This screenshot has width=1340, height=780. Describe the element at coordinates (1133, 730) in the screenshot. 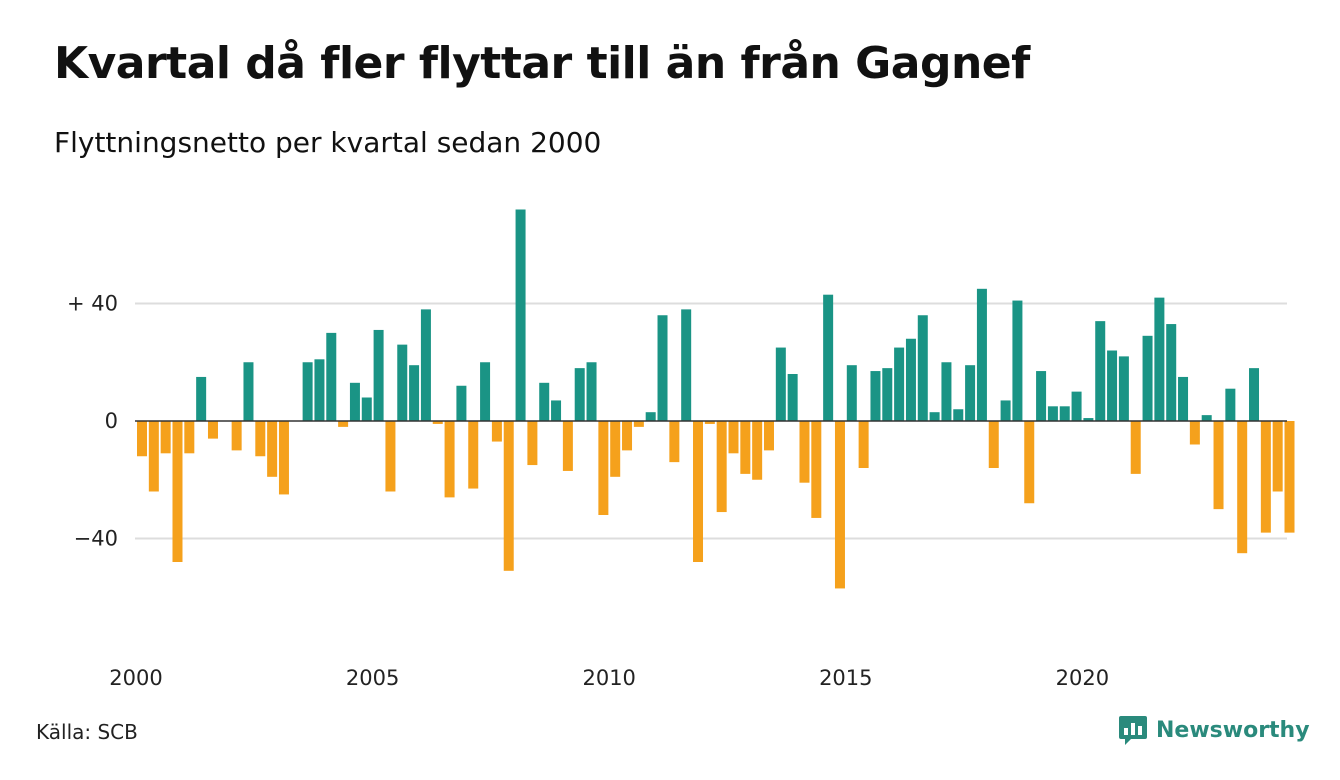

I see `newsworthy-logo-icon` at that location.